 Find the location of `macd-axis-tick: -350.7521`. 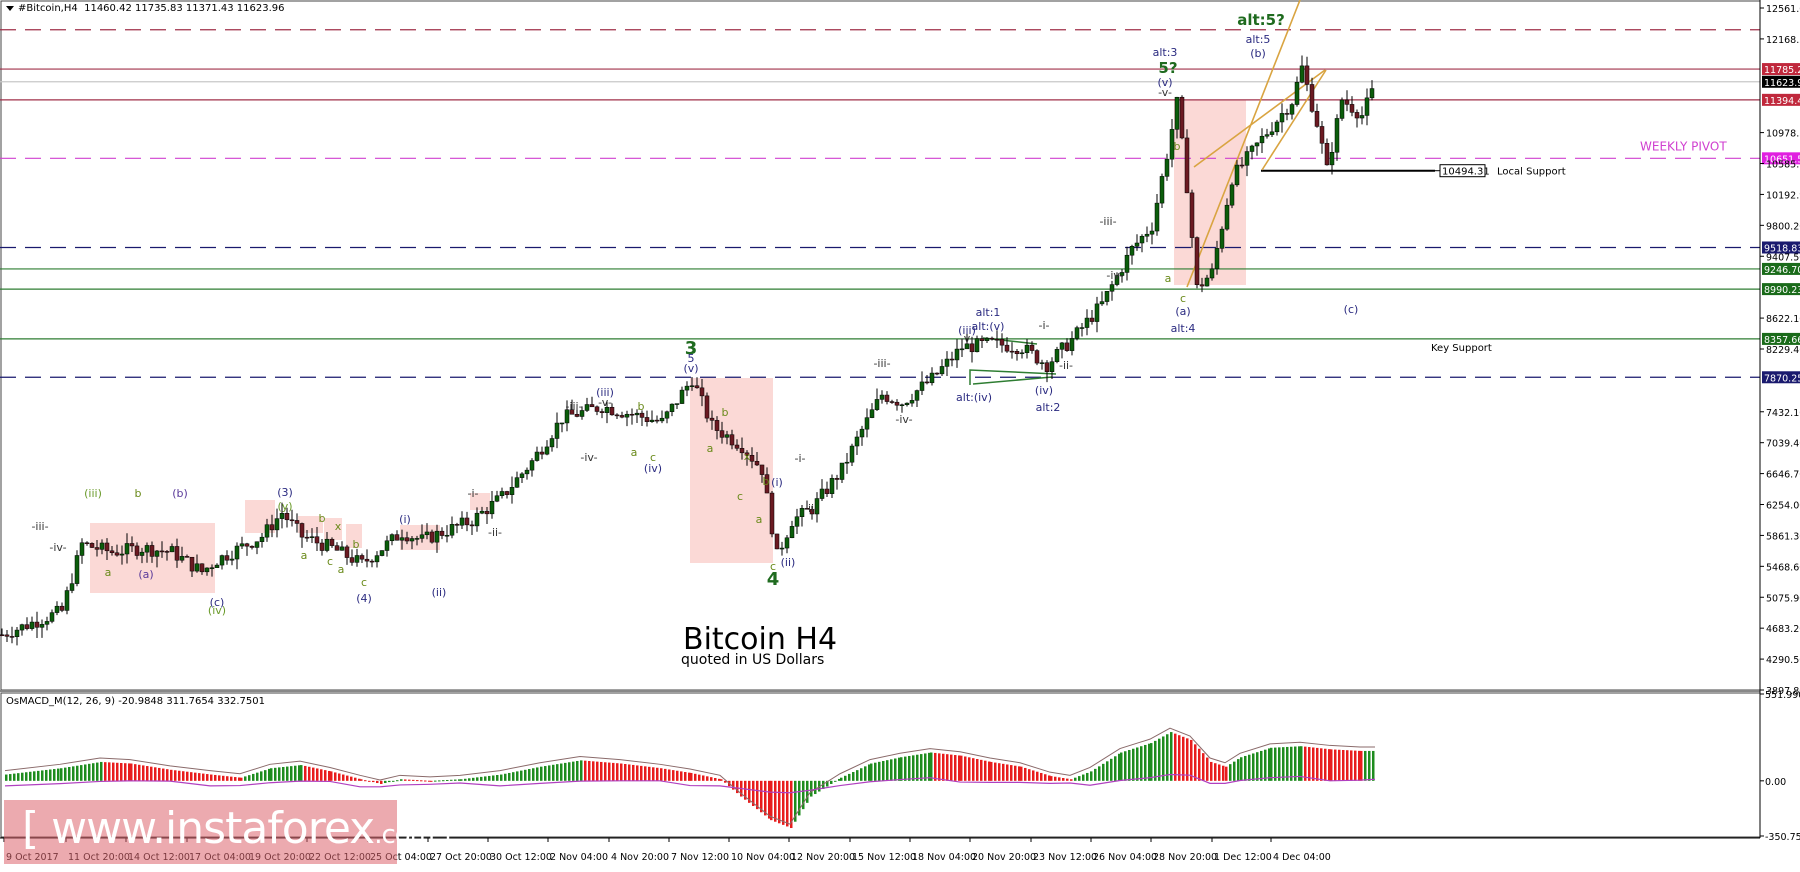

macd-axis-tick: -350.7521 is located at coordinates (1782, 837).